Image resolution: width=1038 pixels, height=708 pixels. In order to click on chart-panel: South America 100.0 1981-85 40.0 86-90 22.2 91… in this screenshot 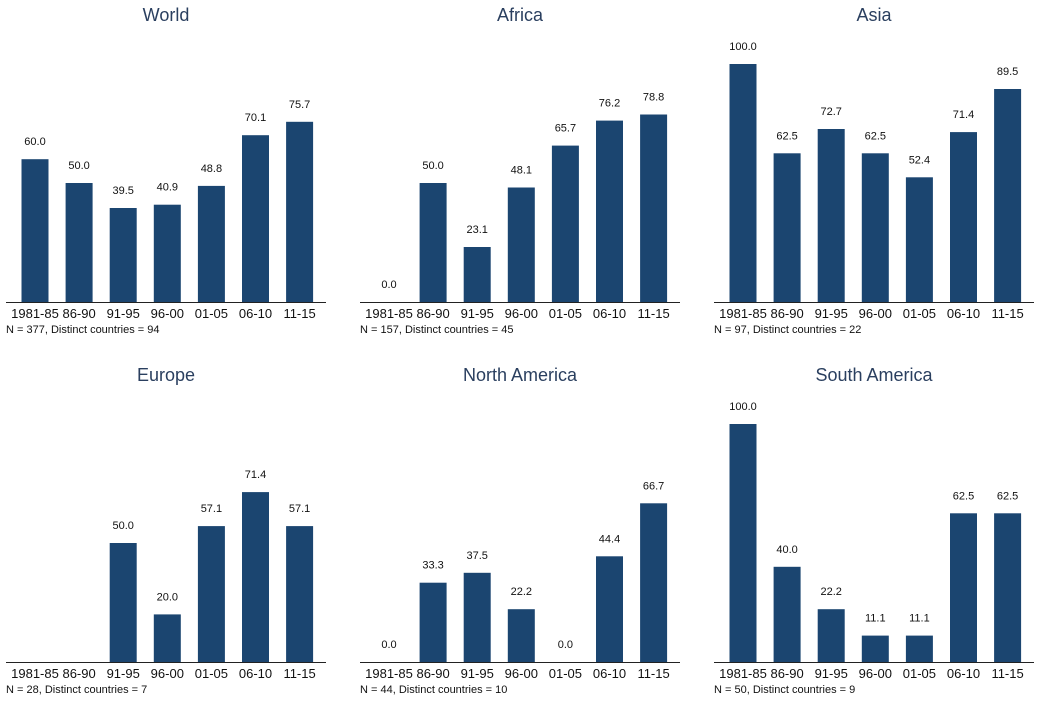, I will do `click(874, 530)`.